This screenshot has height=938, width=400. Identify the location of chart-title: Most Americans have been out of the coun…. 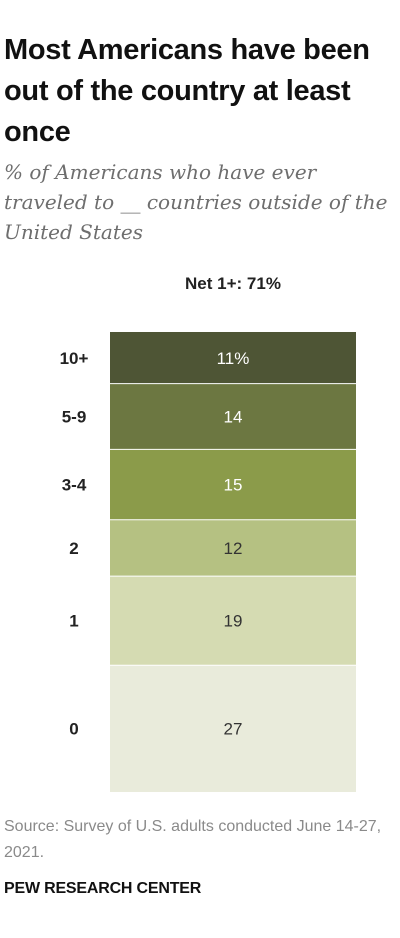
(187, 91).